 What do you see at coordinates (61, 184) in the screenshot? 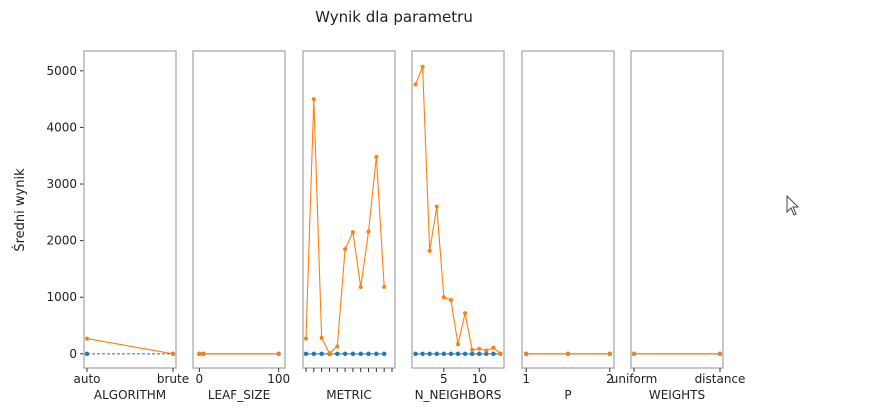
I see `y-tick-label: 3000` at bounding box center [61, 184].